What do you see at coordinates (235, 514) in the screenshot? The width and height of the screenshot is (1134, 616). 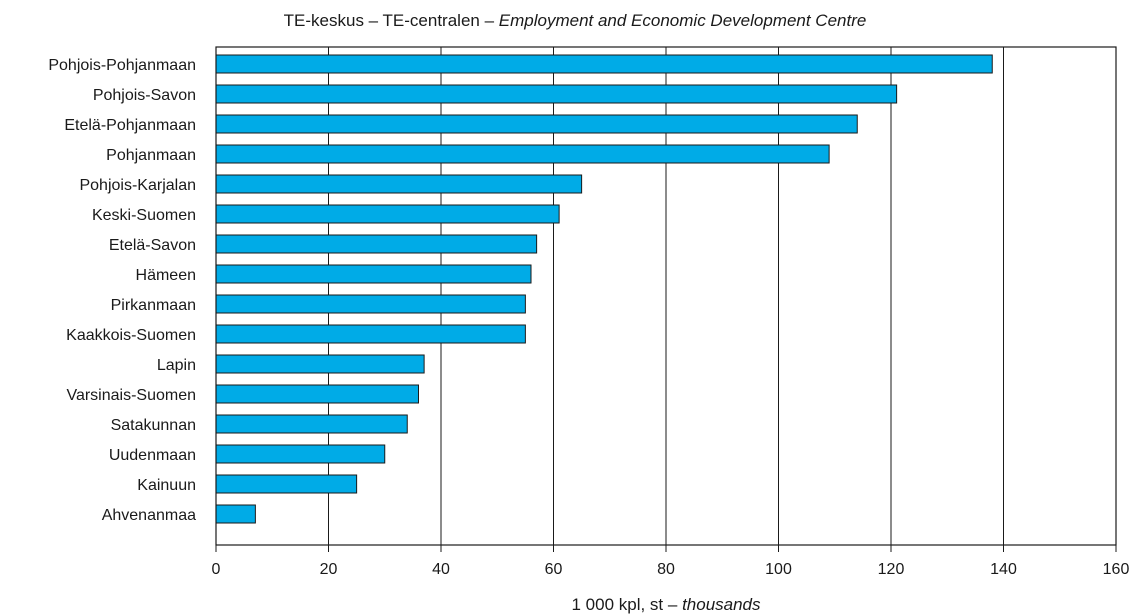 I see `bar-ahvenanmaa` at bounding box center [235, 514].